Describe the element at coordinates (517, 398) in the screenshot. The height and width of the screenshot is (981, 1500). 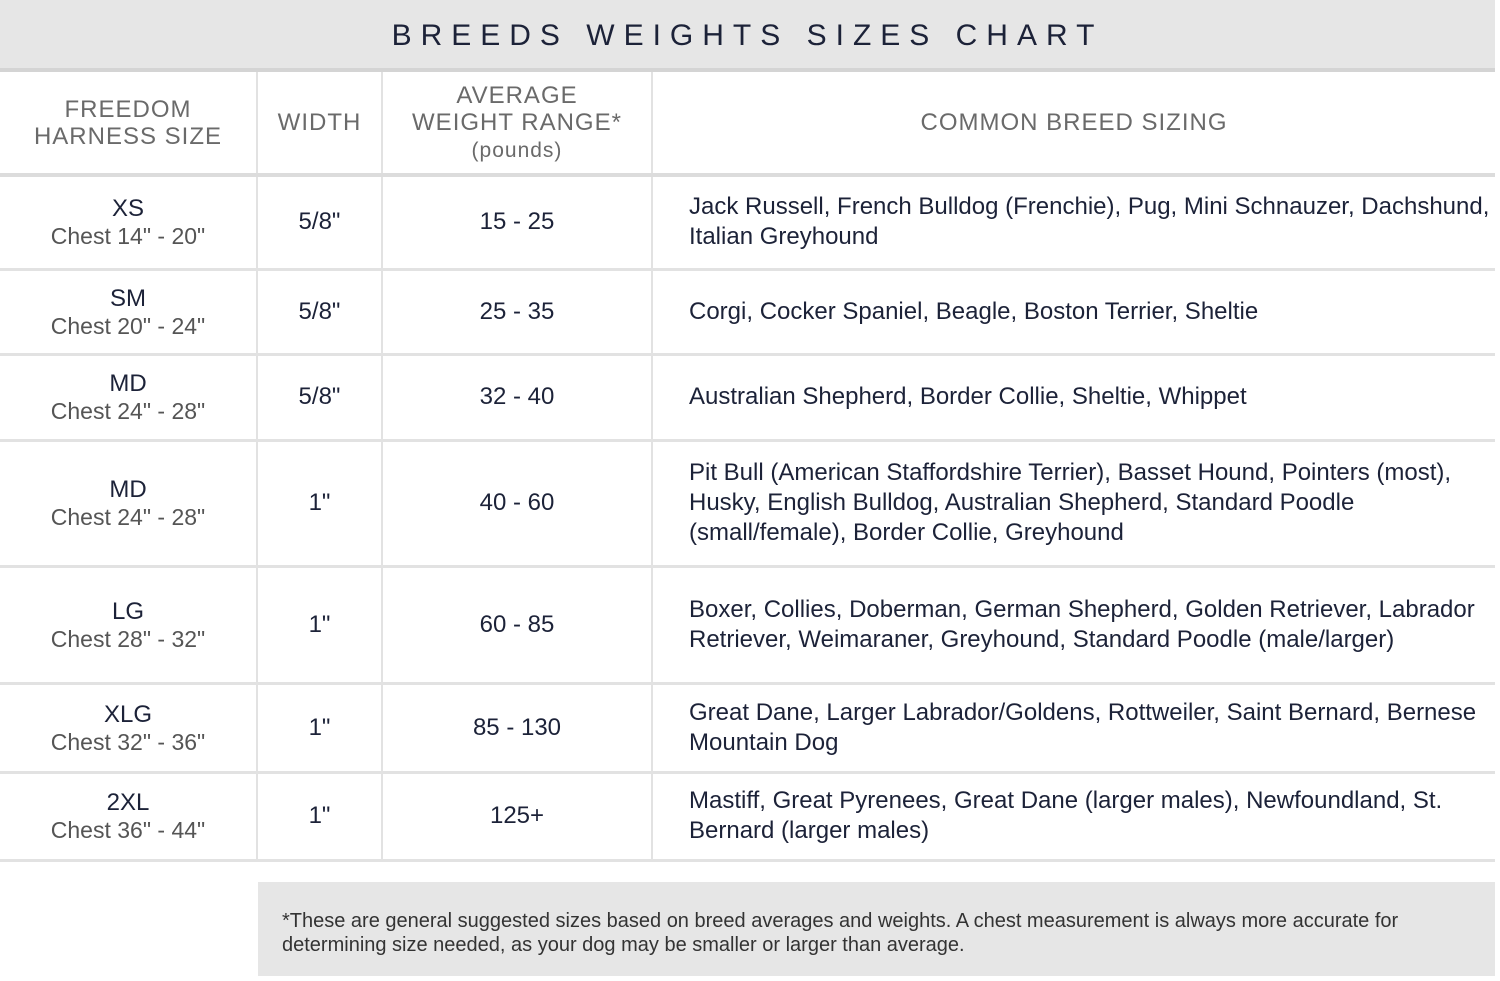
I see `weight-cell: 32 - 40` at that location.